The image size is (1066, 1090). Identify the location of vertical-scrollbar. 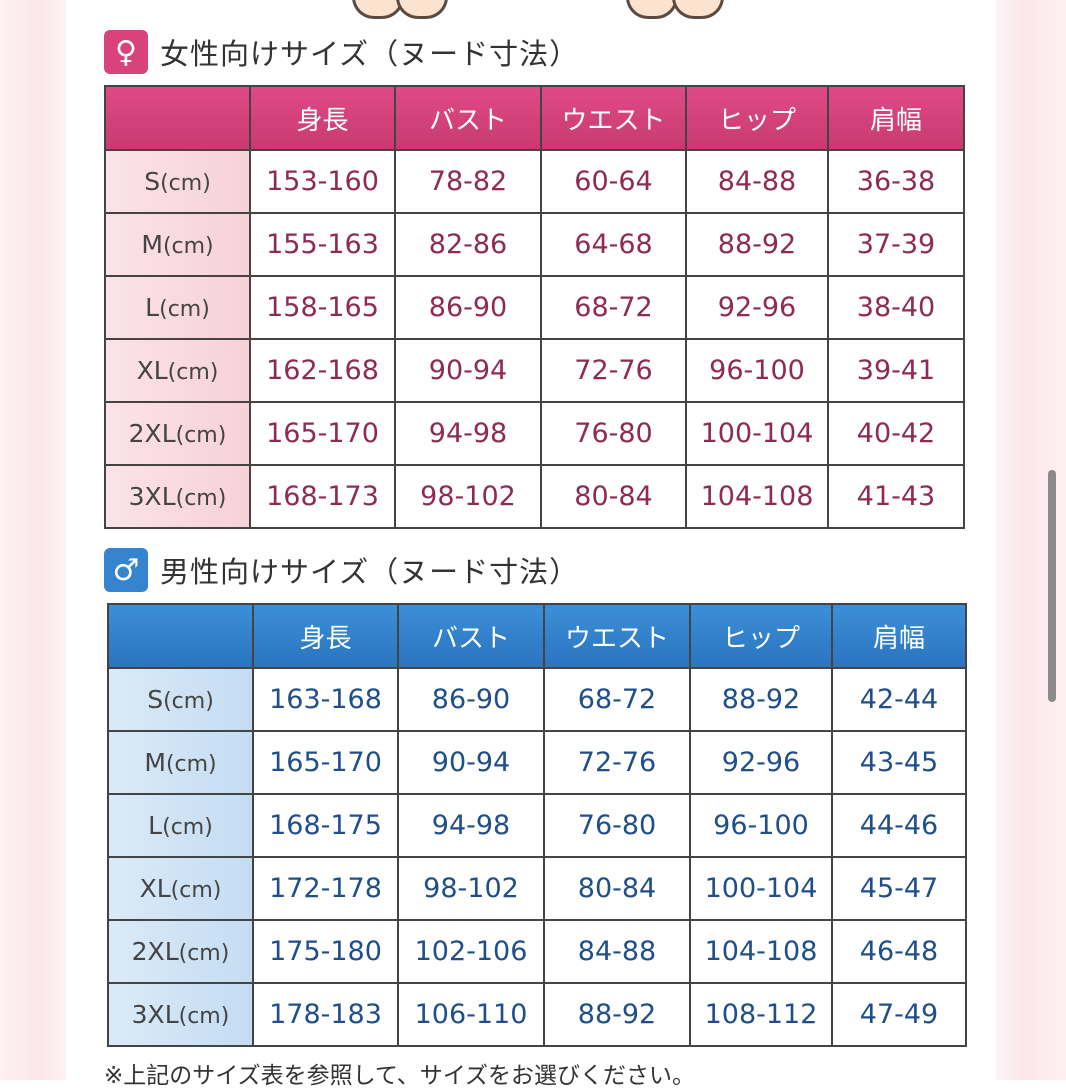
(1052, 586).